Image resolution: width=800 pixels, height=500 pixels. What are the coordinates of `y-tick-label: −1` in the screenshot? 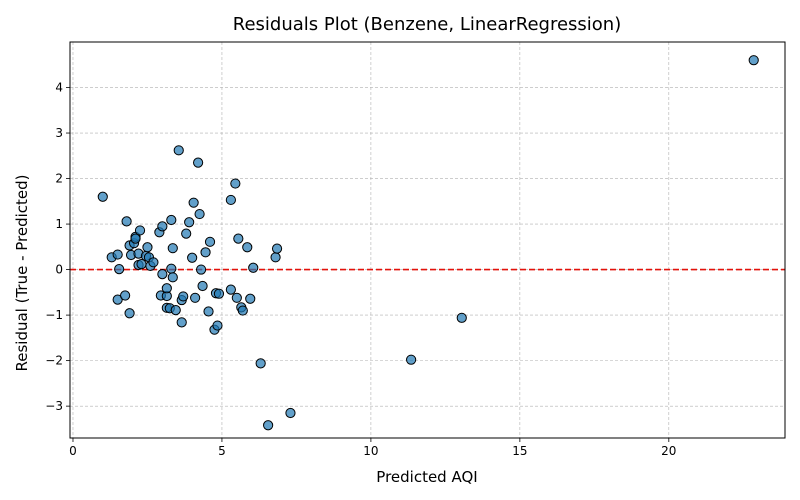 It's located at (54, 315).